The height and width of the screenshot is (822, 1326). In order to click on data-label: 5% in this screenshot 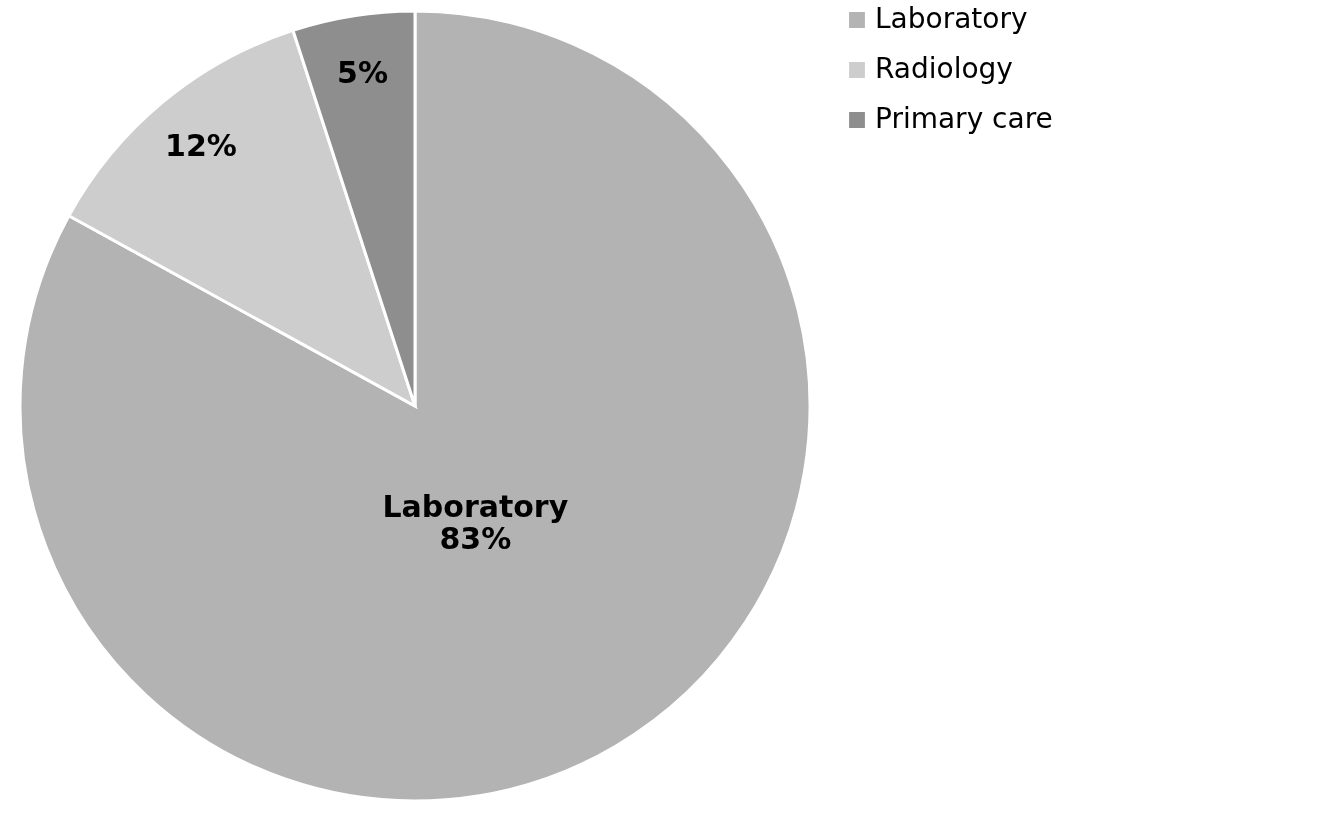, I will do `click(362, 73)`.